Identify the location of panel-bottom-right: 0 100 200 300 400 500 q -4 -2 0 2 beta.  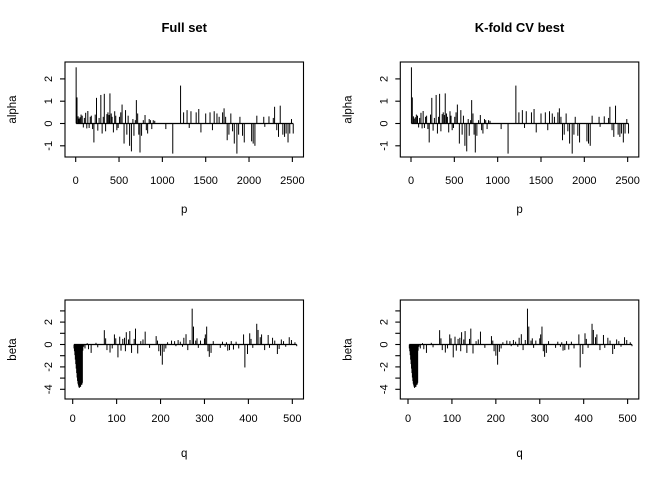
(491, 379).